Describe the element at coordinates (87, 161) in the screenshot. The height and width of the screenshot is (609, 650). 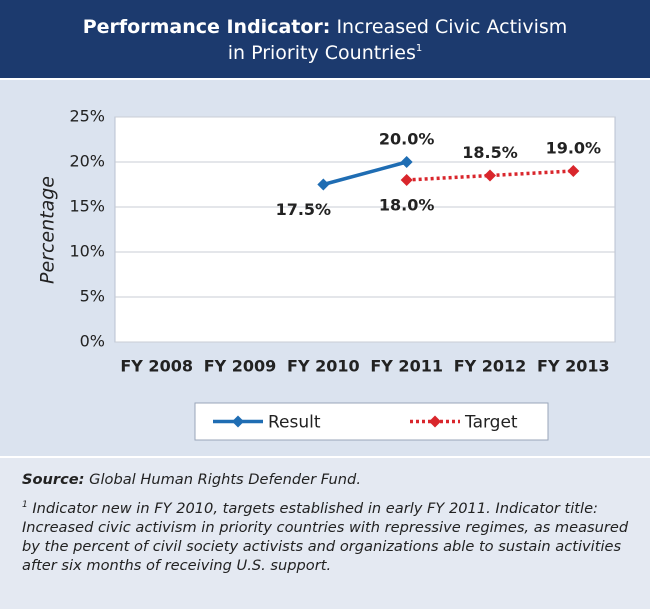
I see `y-tick-label: 20%` at that location.